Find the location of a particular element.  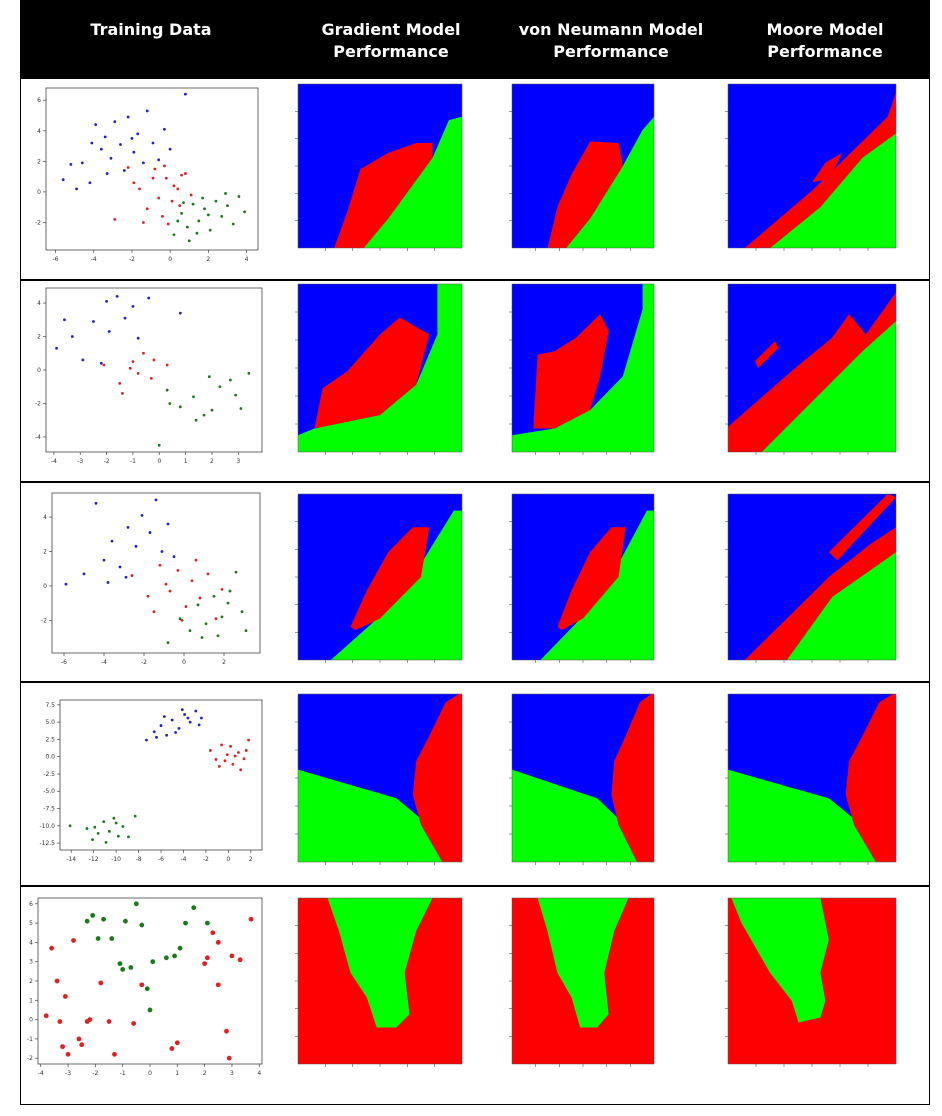

header-von-neumann-model: von Neumann Model Performance is located at coordinates (611, 40).